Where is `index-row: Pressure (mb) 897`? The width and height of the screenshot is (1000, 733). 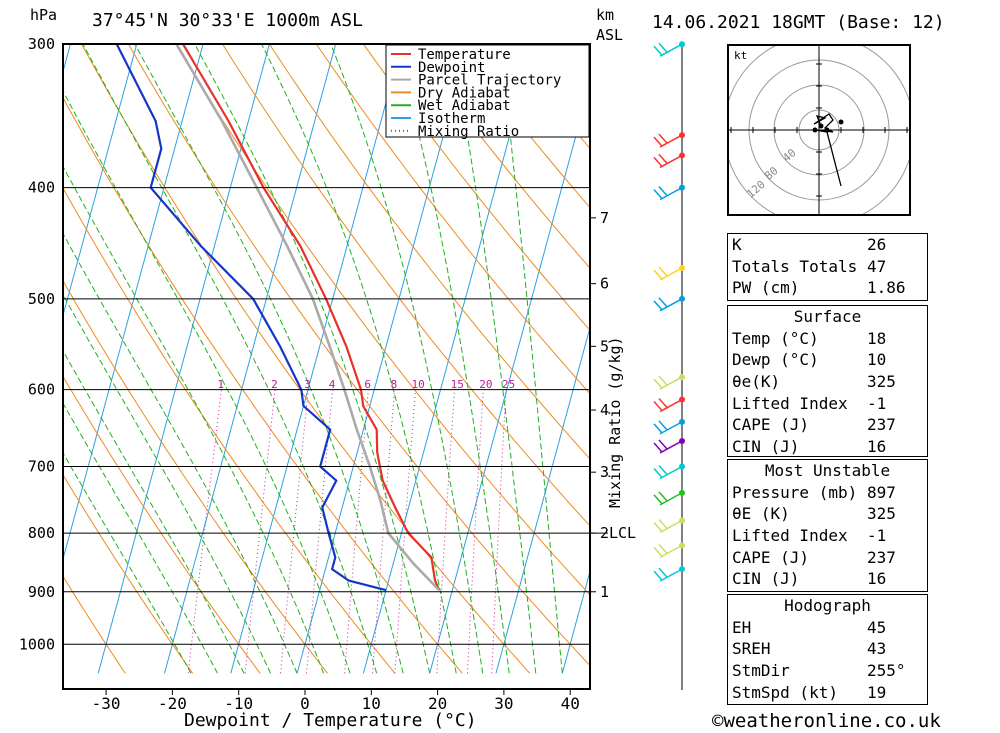 index-row: Pressure (mb) 897 is located at coordinates (827, 493).